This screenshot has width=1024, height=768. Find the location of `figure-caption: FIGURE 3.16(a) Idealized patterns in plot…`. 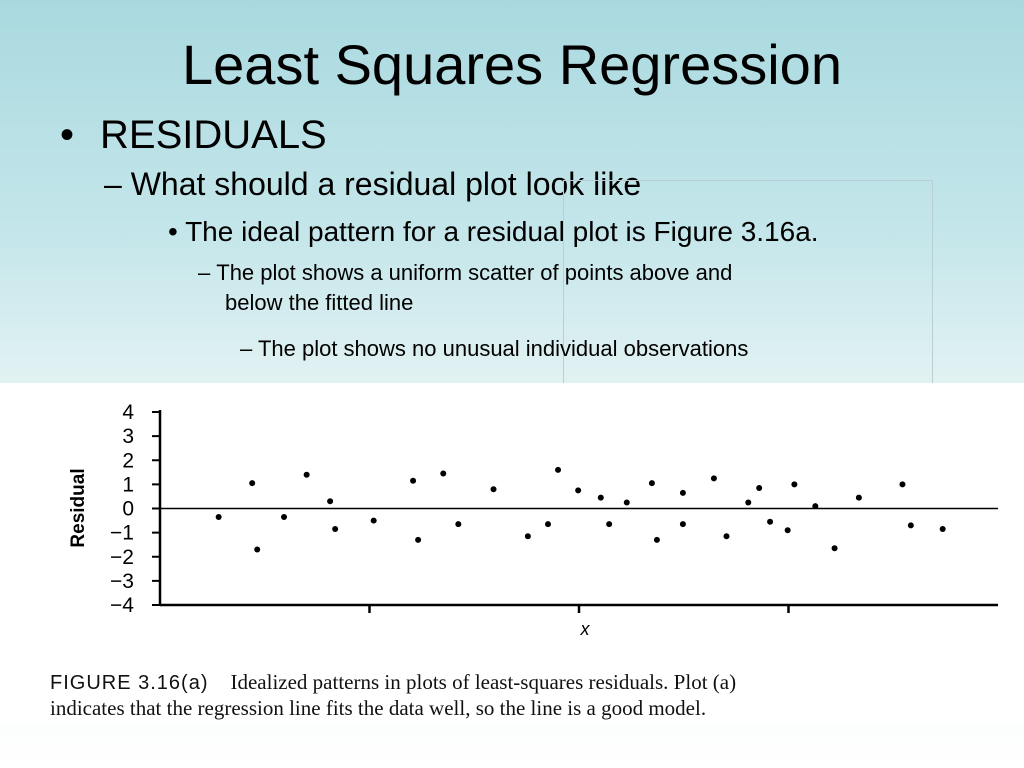

figure-caption: FIGURE 3.16(a) Idealized patterns in plot… is located at coordinates (535, 695).